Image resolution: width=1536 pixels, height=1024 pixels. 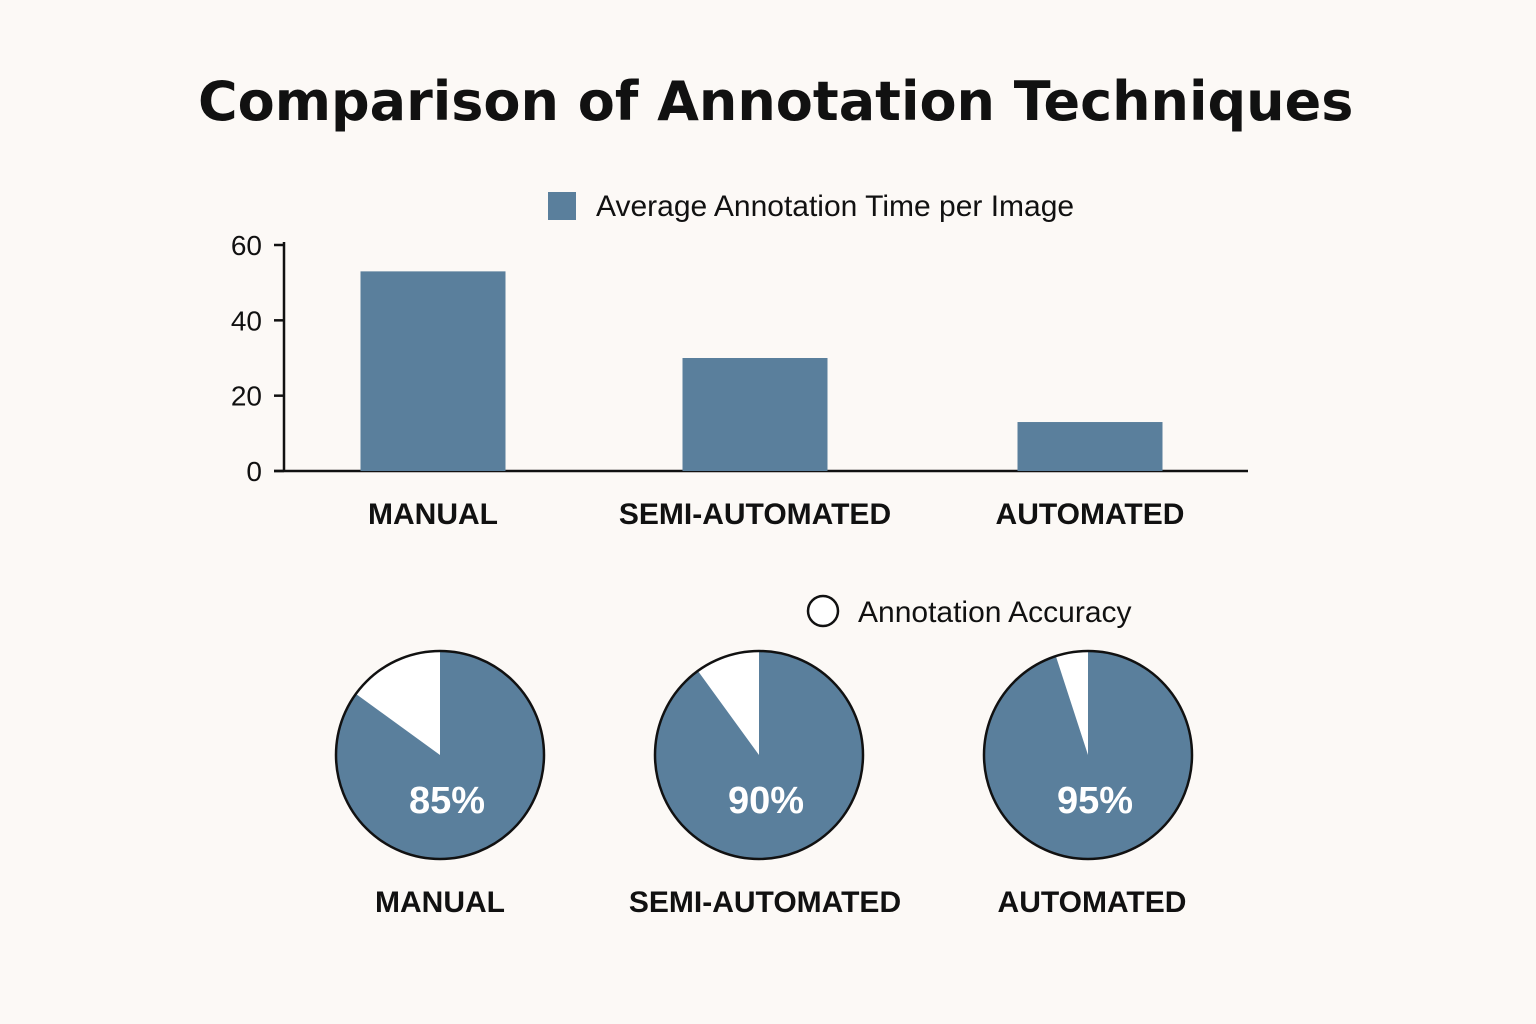 I want to click on y-tick-label: 20, so click(x=246, y=396).